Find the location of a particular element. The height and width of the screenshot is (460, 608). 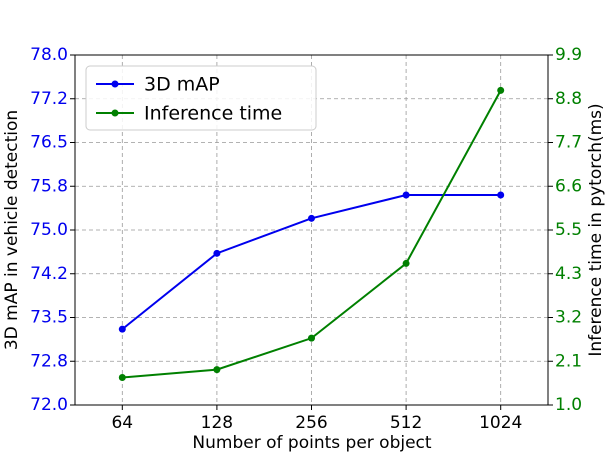

y-tick-label: 73.5 is located at coordinates (49, 318).